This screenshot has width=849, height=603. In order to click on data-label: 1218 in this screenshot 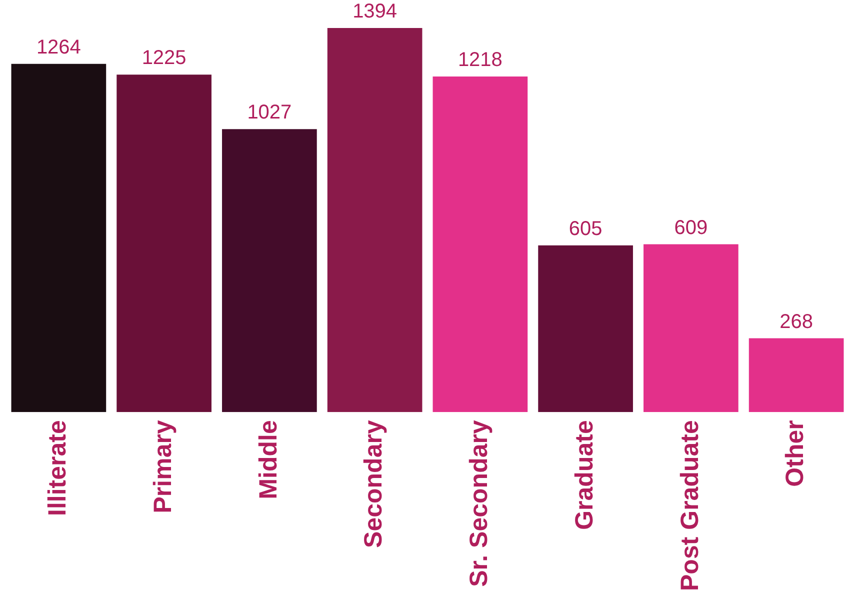, I will do `click(480, 60)`.